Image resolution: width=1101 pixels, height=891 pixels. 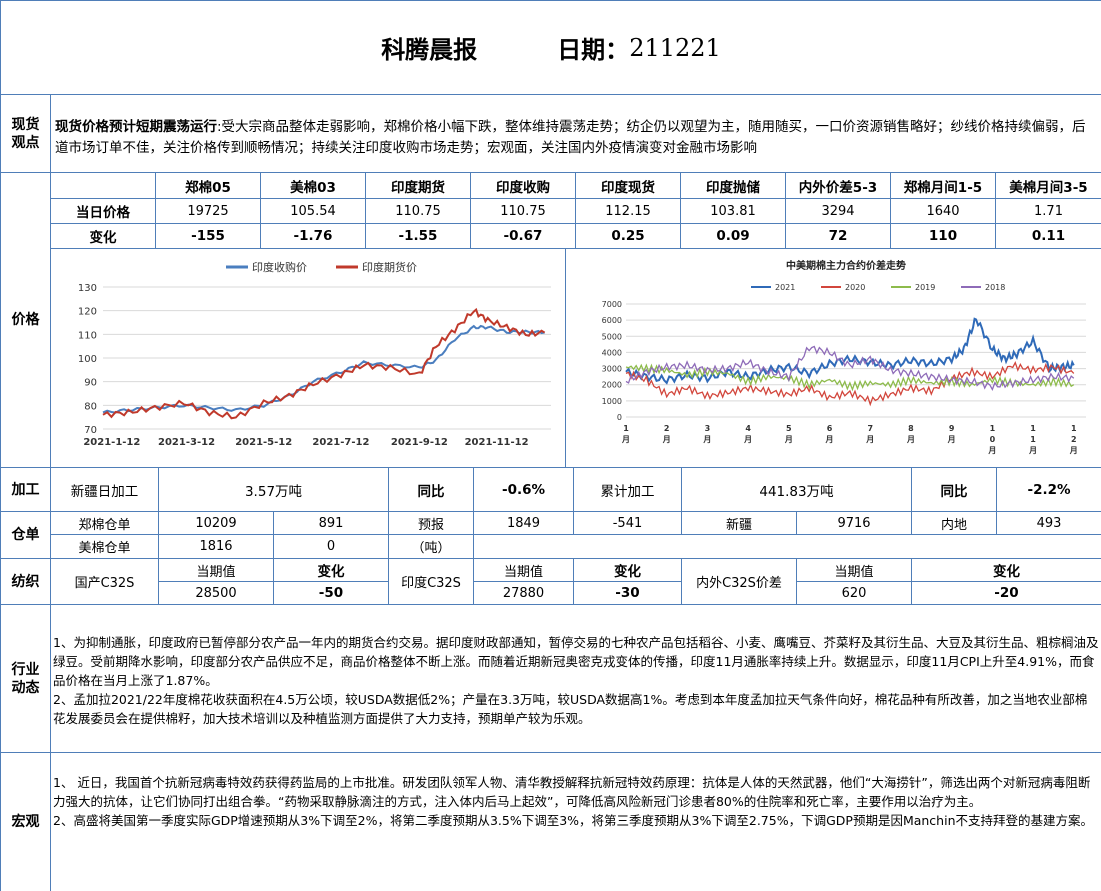 What do you see at coordinates (612, 304) in the screenshot?
I see `y-tick-label: 7000` at bounding box center [612, 304].